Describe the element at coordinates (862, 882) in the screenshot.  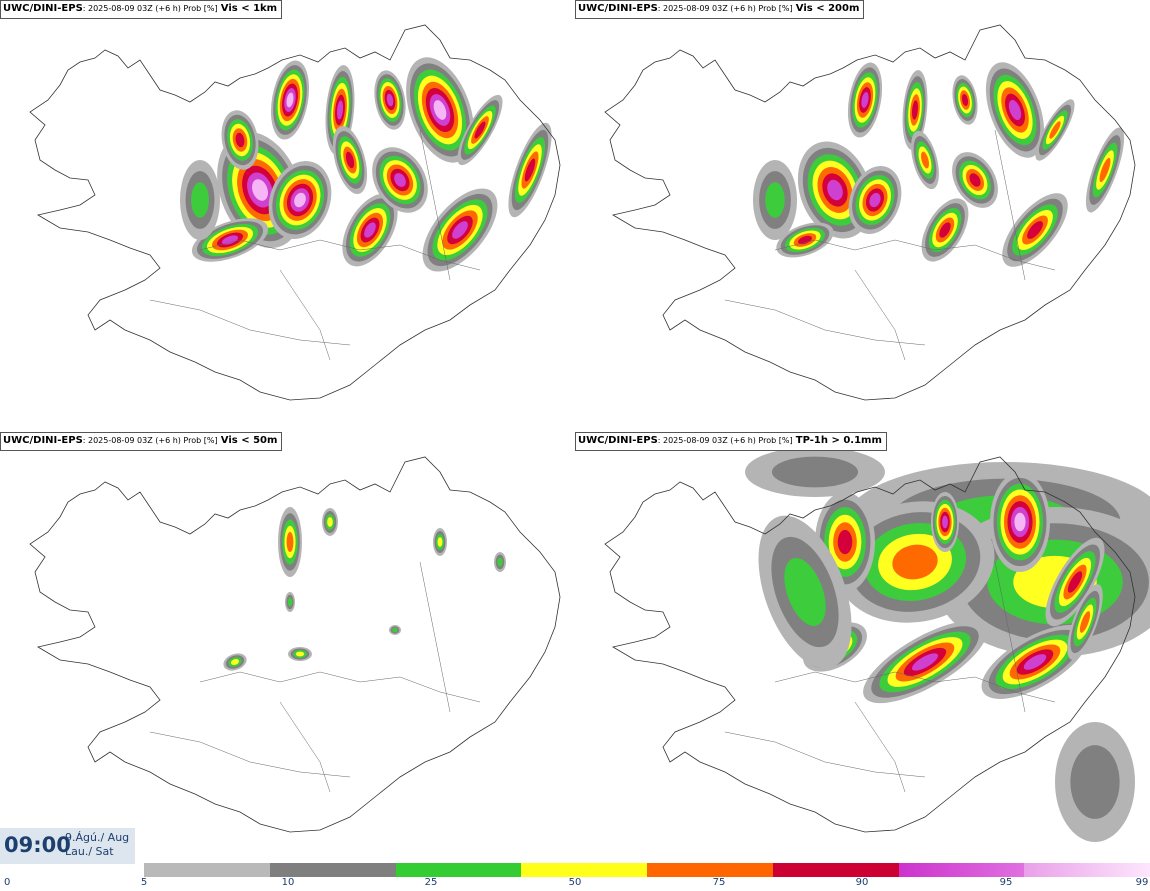
I see `legend-tick: 90` at that location.